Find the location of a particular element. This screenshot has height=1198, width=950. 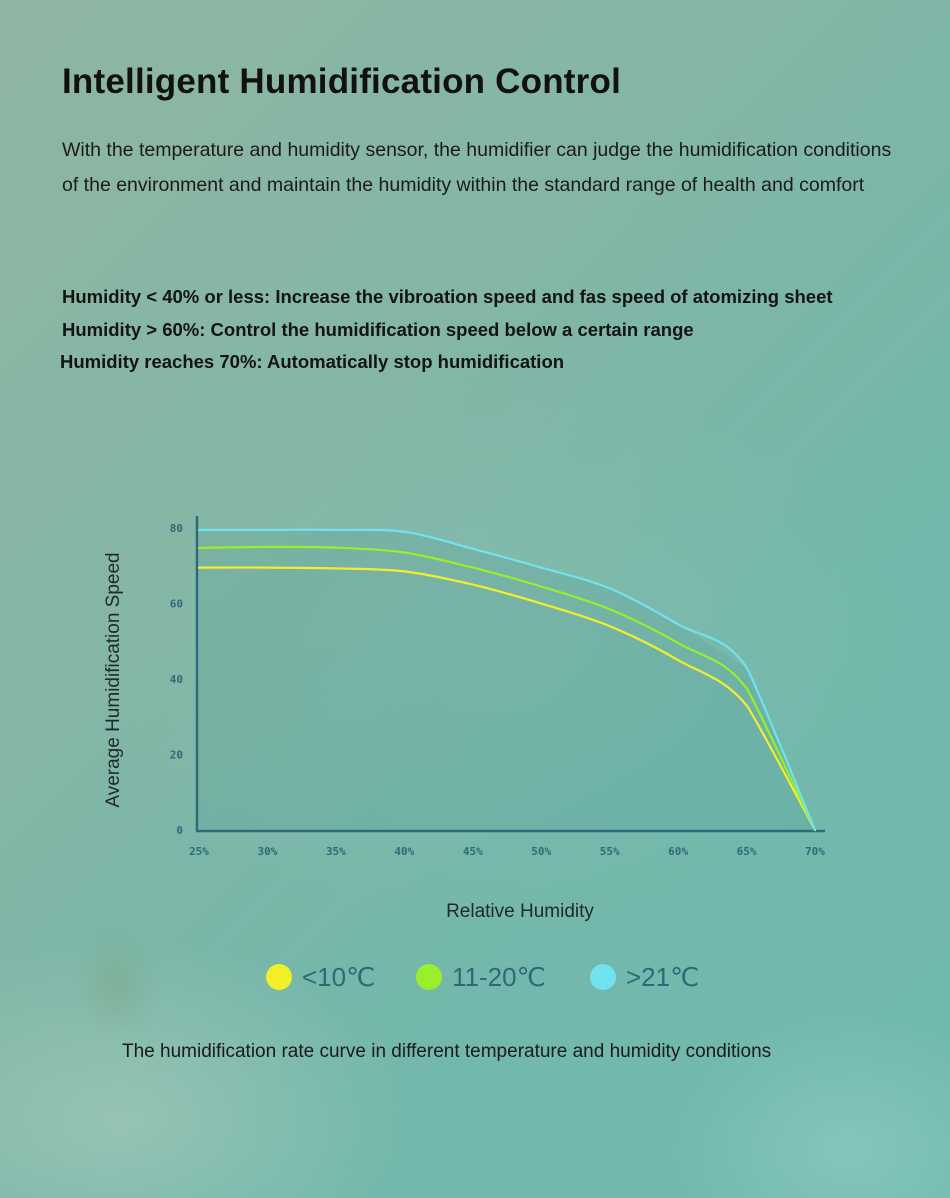

y-tick-label: 20 is located at coordinates (176, 755).